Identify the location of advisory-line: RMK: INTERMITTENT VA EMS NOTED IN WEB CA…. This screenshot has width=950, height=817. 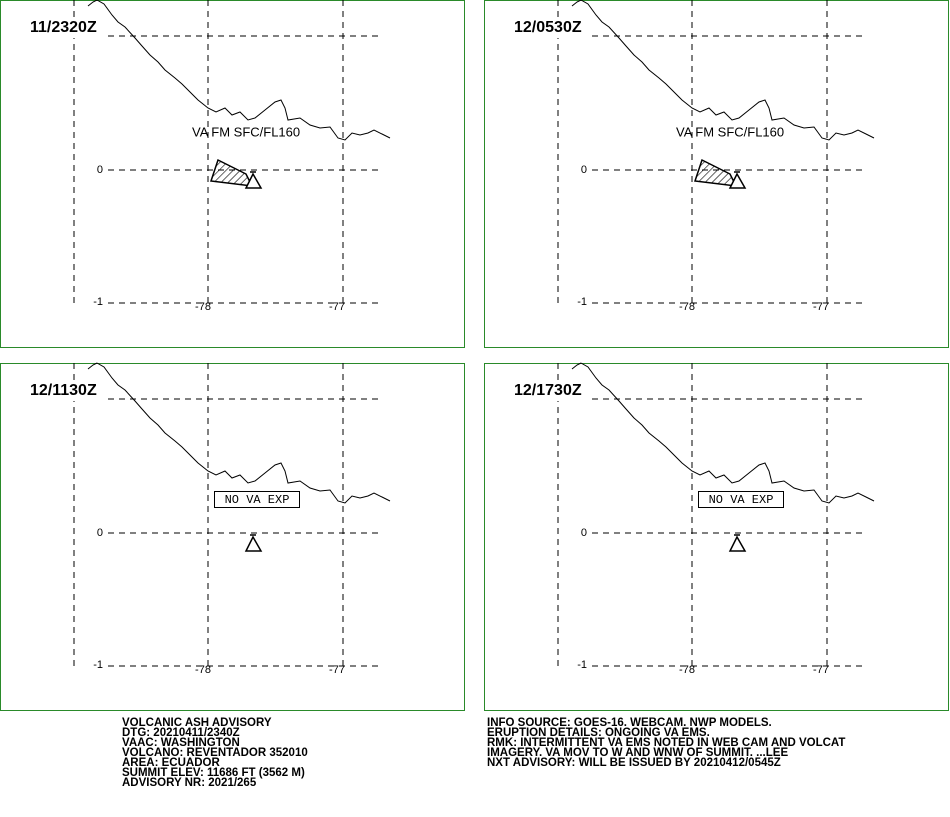
(666, 743).